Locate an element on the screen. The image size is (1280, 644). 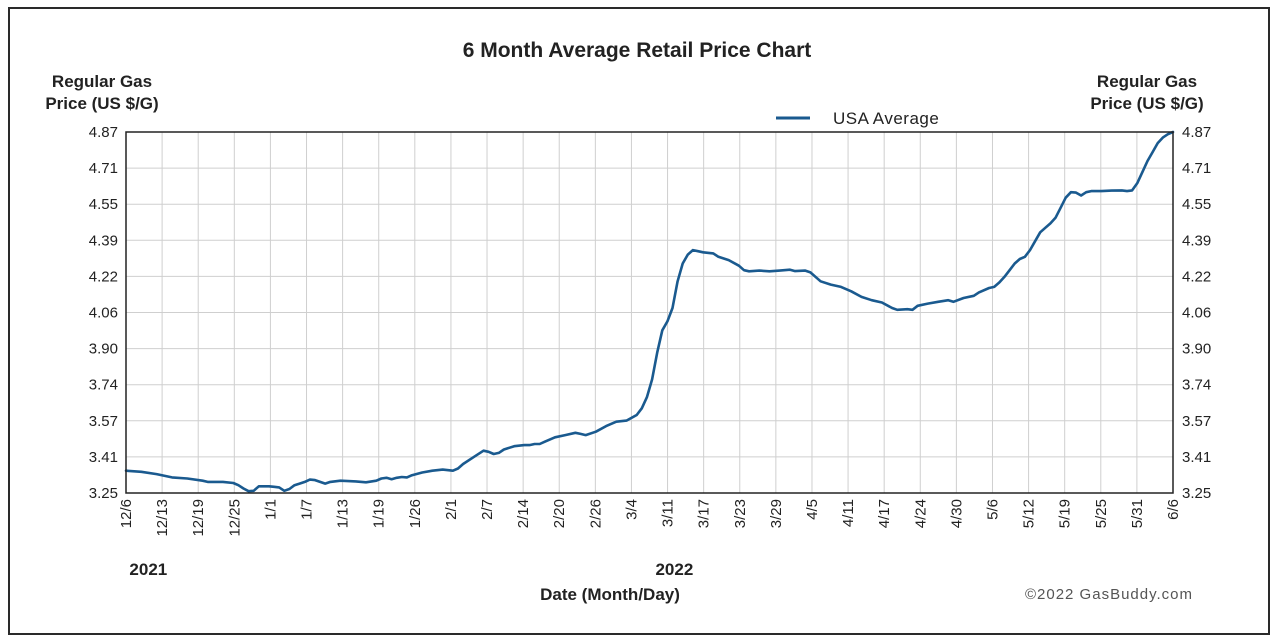
y-tick-label-right: 3.74 is located at coordinates (1196, 385).